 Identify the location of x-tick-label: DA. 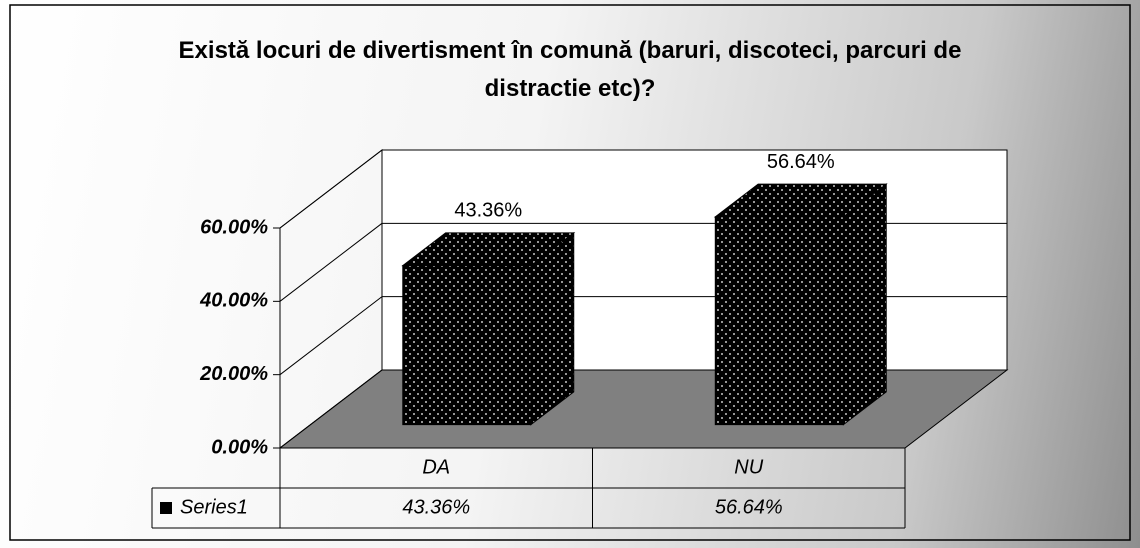
(436, 467).